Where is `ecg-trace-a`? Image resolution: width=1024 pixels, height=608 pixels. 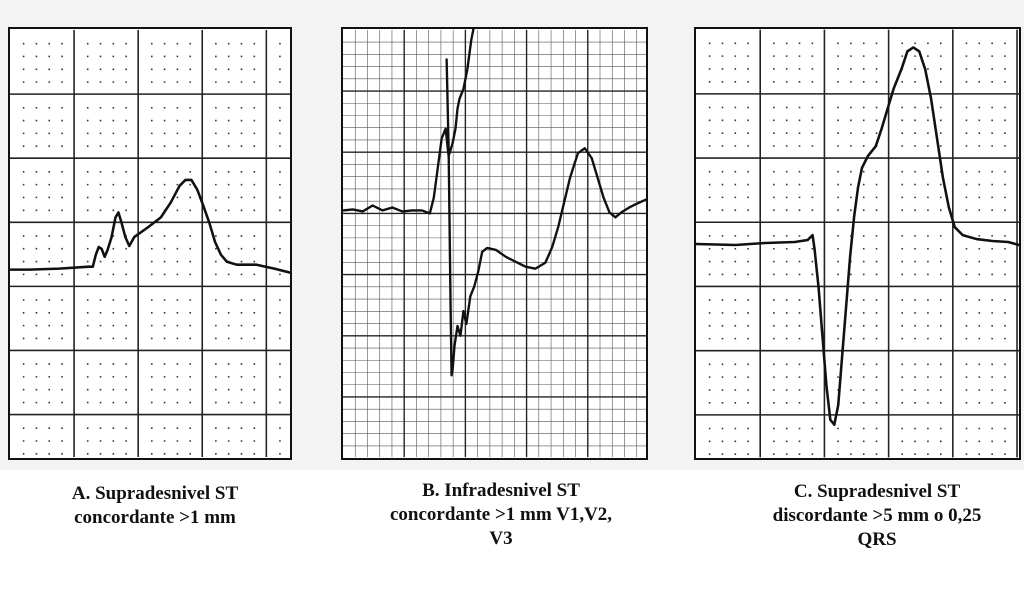 ecg-trace-a is located at coordinates (150, 226).